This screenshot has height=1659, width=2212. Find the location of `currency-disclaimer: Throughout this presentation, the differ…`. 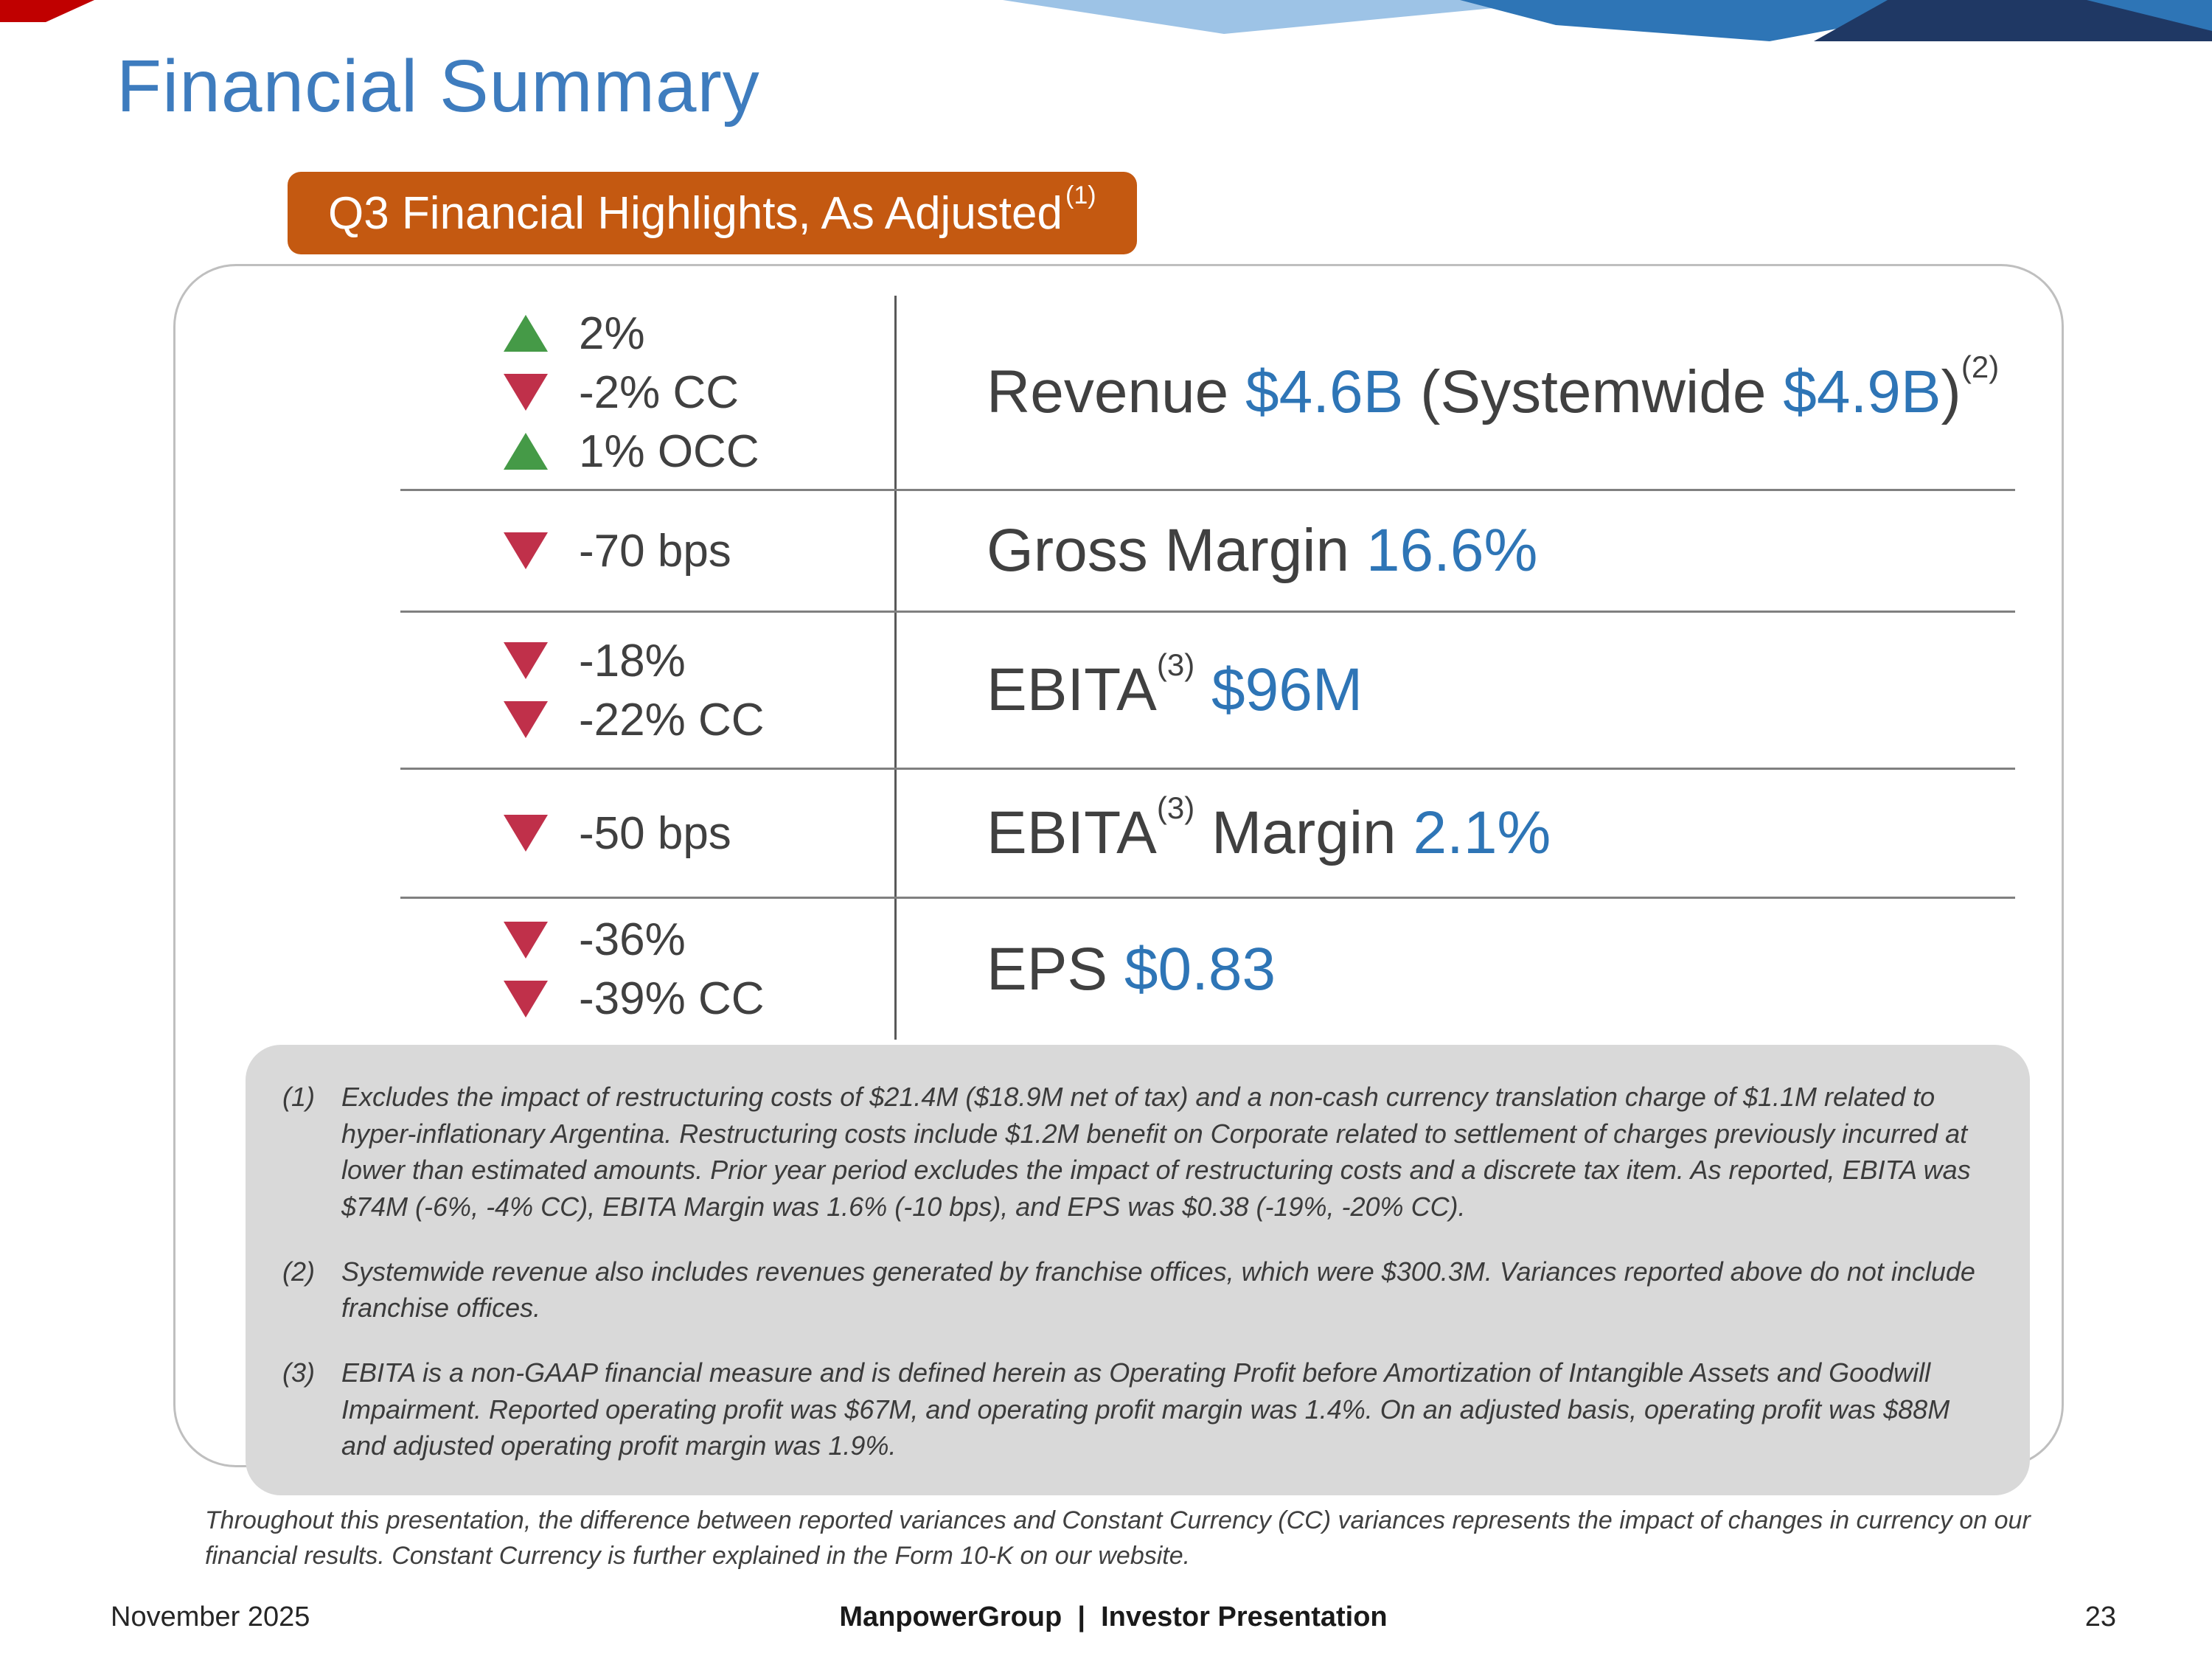

currency-disclaimer: Throughout this presentation, the differ… is located at coordinates (1118, 1538).